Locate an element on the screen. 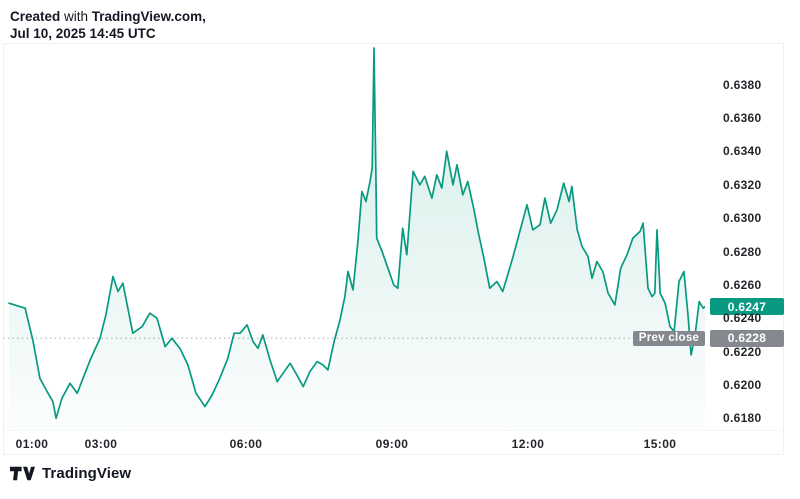 The image size is (800, 499). tradingview-logo-icon is located at coordinates (22, 473).